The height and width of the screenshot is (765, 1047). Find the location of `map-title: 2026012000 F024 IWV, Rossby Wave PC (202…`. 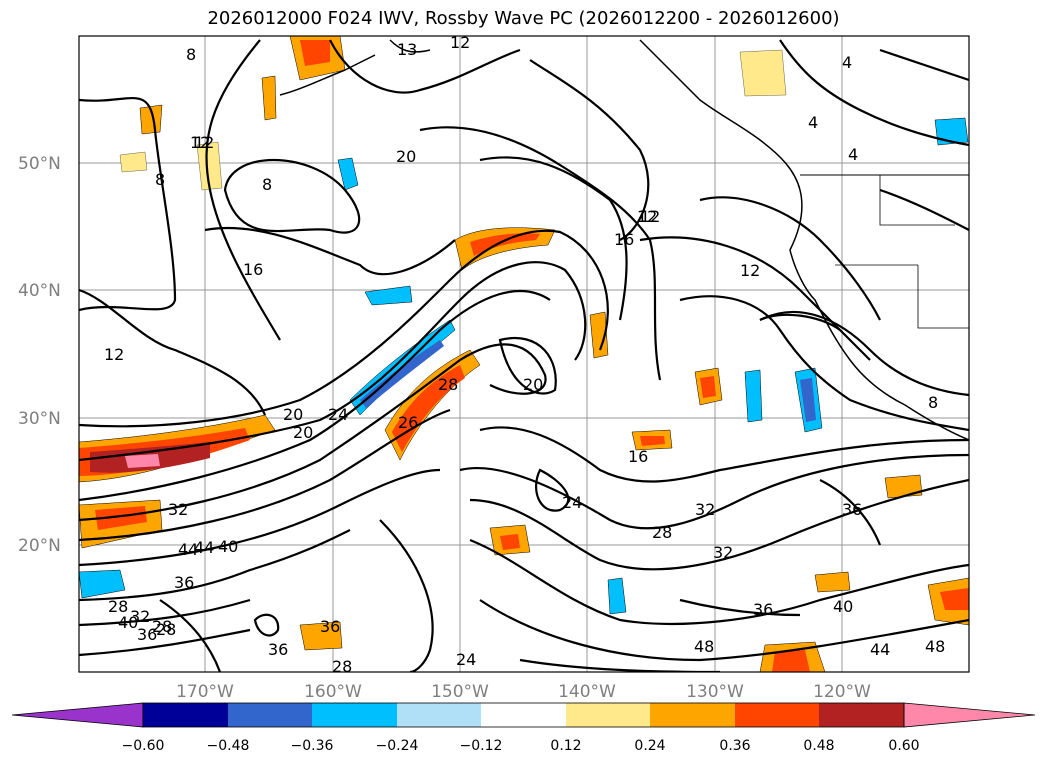

map-title: 2026012000 F024 IWV, Rossby Wave PC (202… is located at coordinates (523, 18).